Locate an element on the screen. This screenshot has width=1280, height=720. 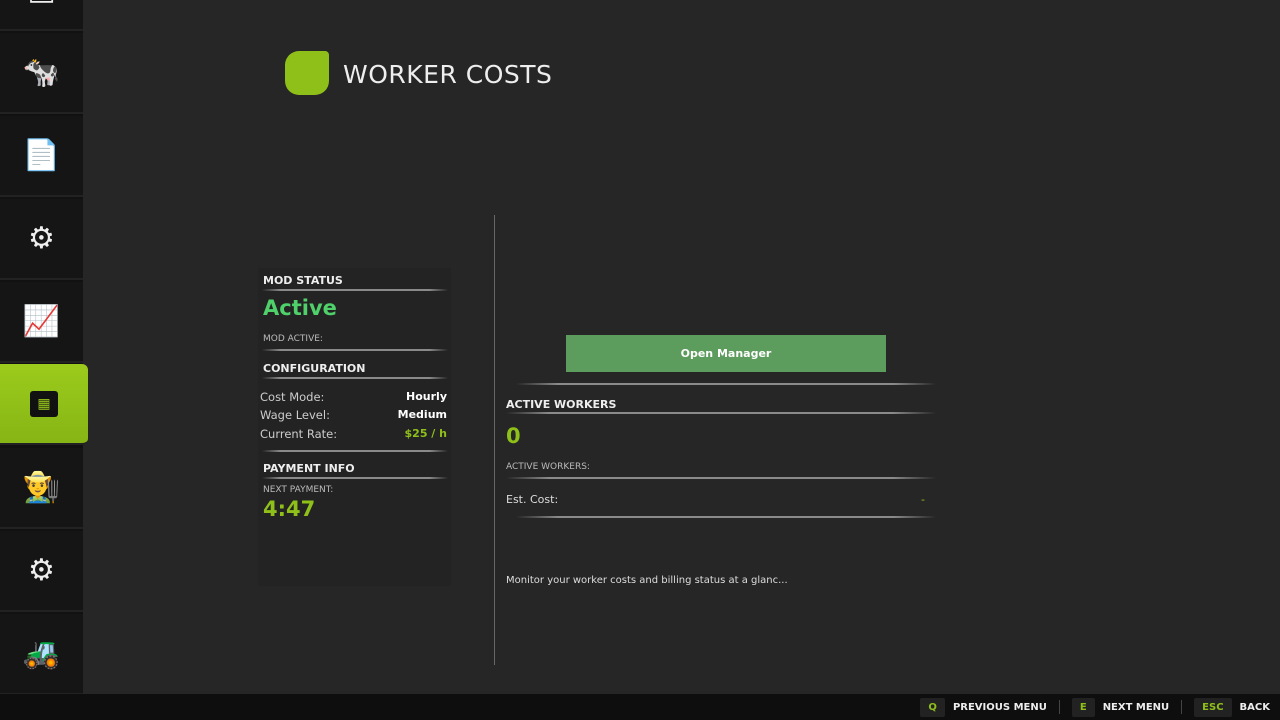
excavator-icon: 🚜 is located at coordinates (41, 653).